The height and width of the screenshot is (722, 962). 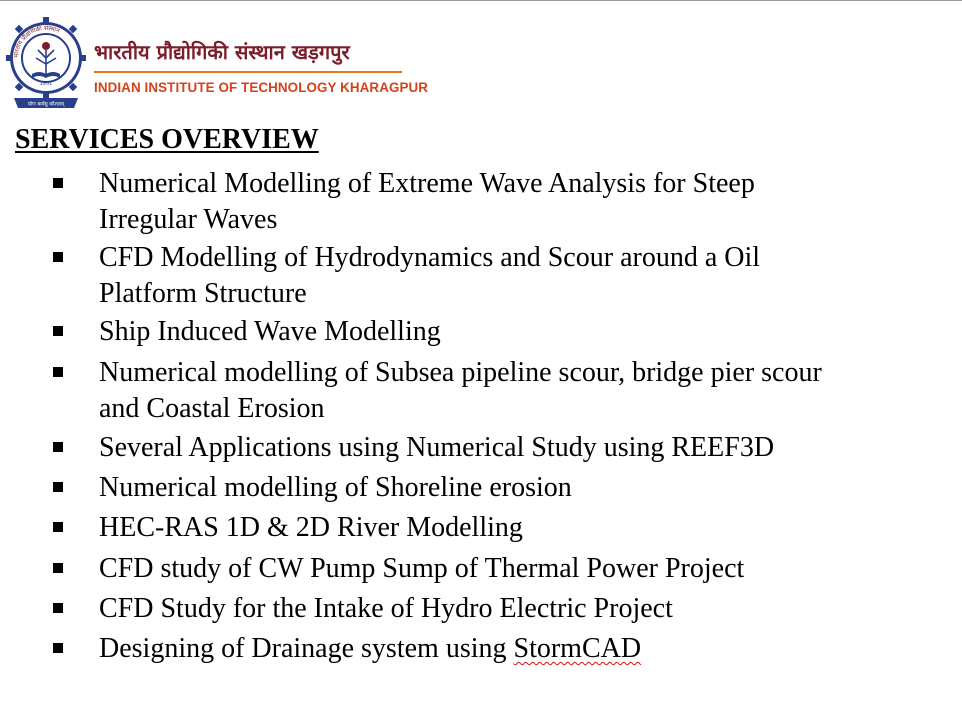 I want to click on spellcheck-word: StormCAD, so click(x=577, y=648).